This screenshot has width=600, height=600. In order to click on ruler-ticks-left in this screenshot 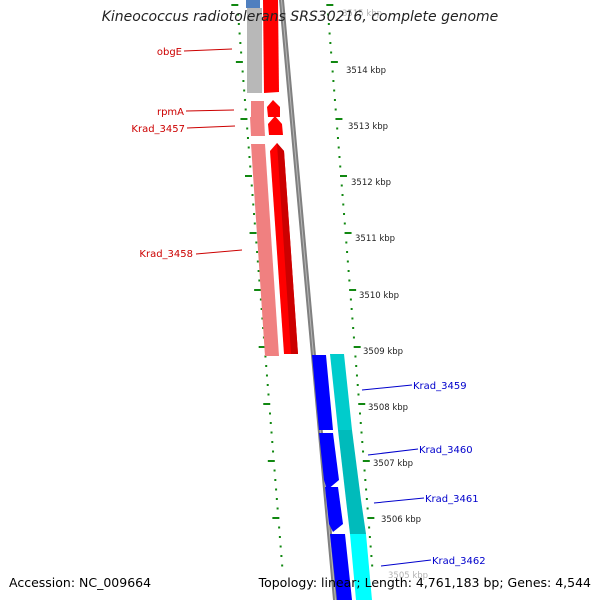, I will do `click(257, 285)`.